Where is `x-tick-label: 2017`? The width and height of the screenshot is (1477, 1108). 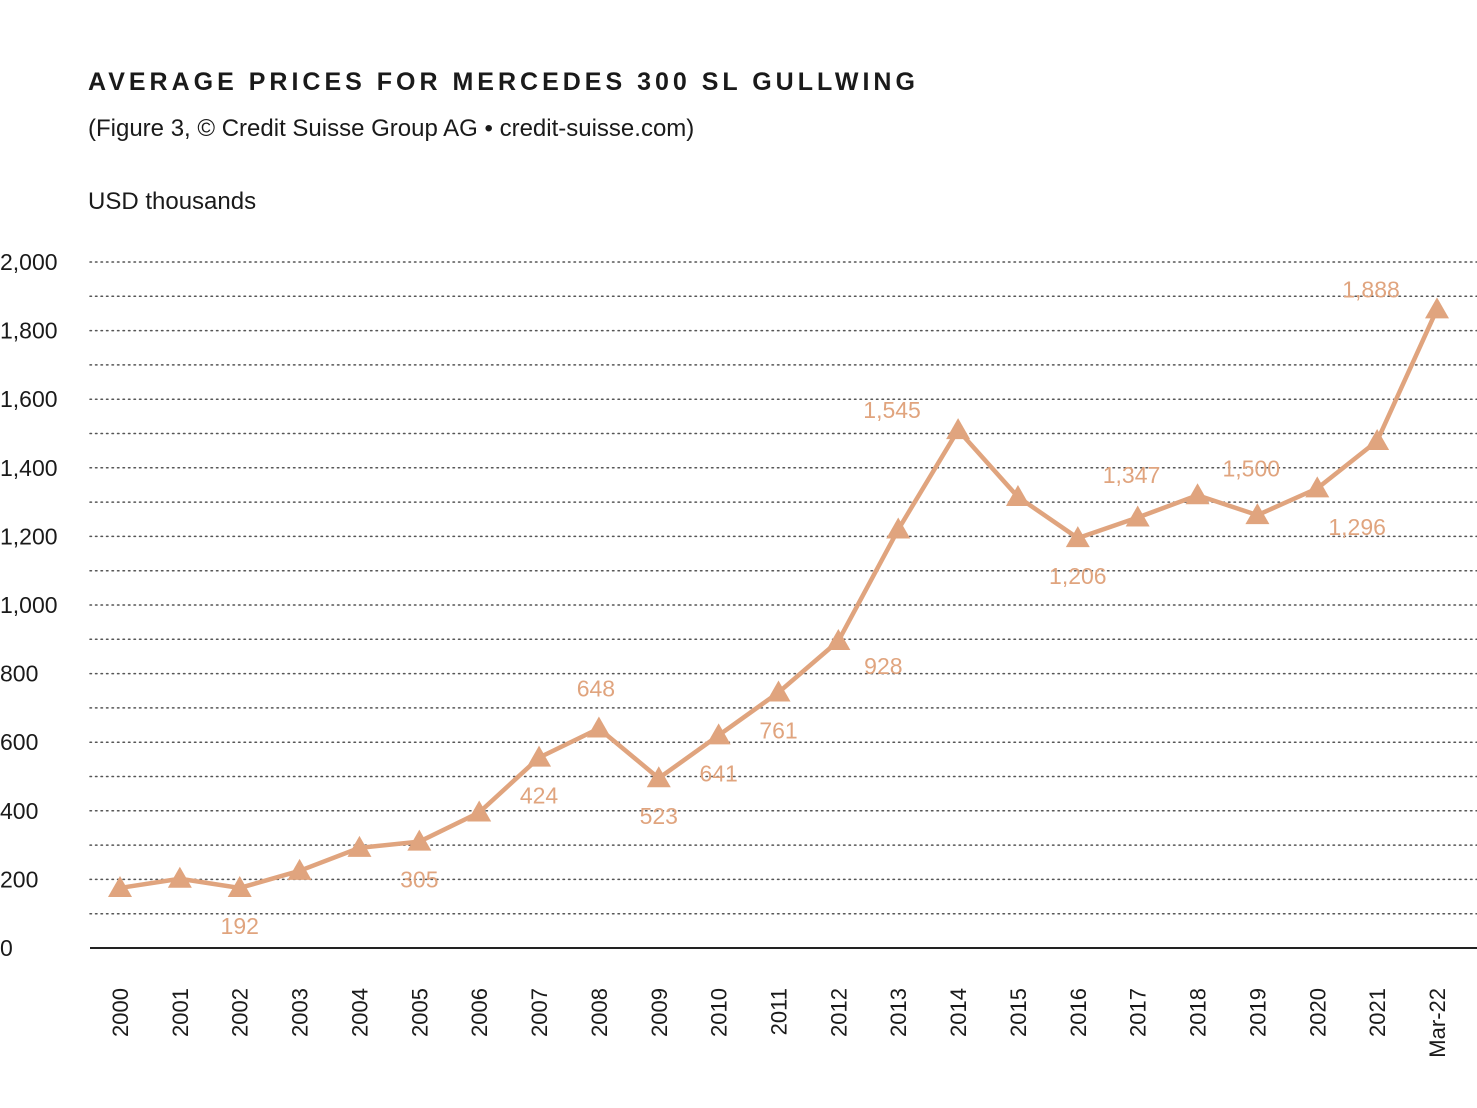 x-tick-label: 2017 is located at coordinates (1138, 1012).